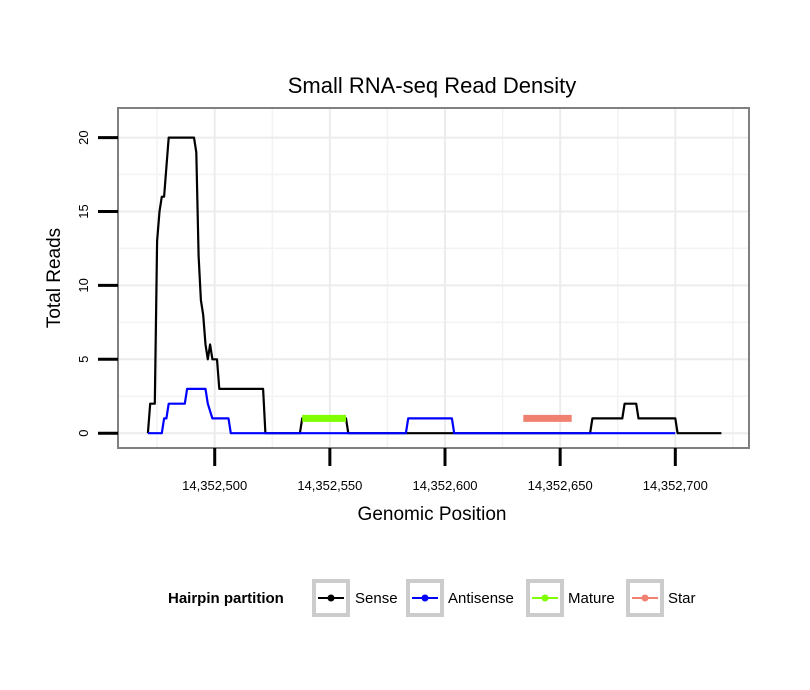 Image resolution: width=810 pixels, height=690 pixels. I want to click on y-tick-label: 15, so click(83, 211).